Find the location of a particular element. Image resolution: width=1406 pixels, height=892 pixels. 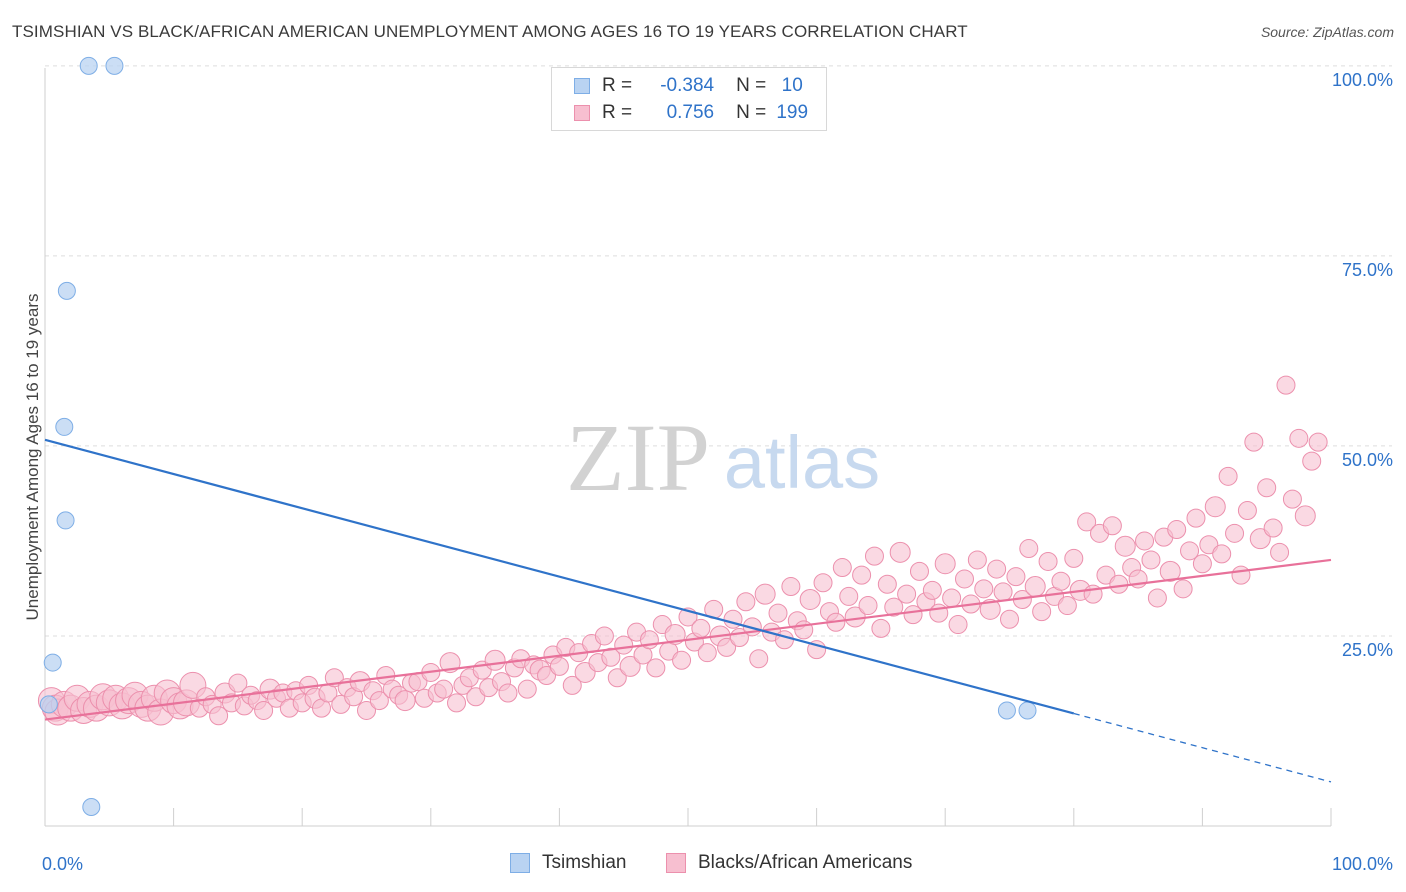

black-legend-label: Blacks/African Americans is located at coordinates (805, 862).